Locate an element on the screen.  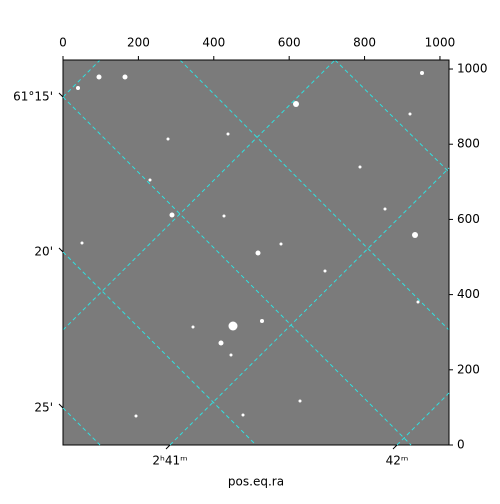
y-tick-label: 800 is located at coordinates (468, 144).